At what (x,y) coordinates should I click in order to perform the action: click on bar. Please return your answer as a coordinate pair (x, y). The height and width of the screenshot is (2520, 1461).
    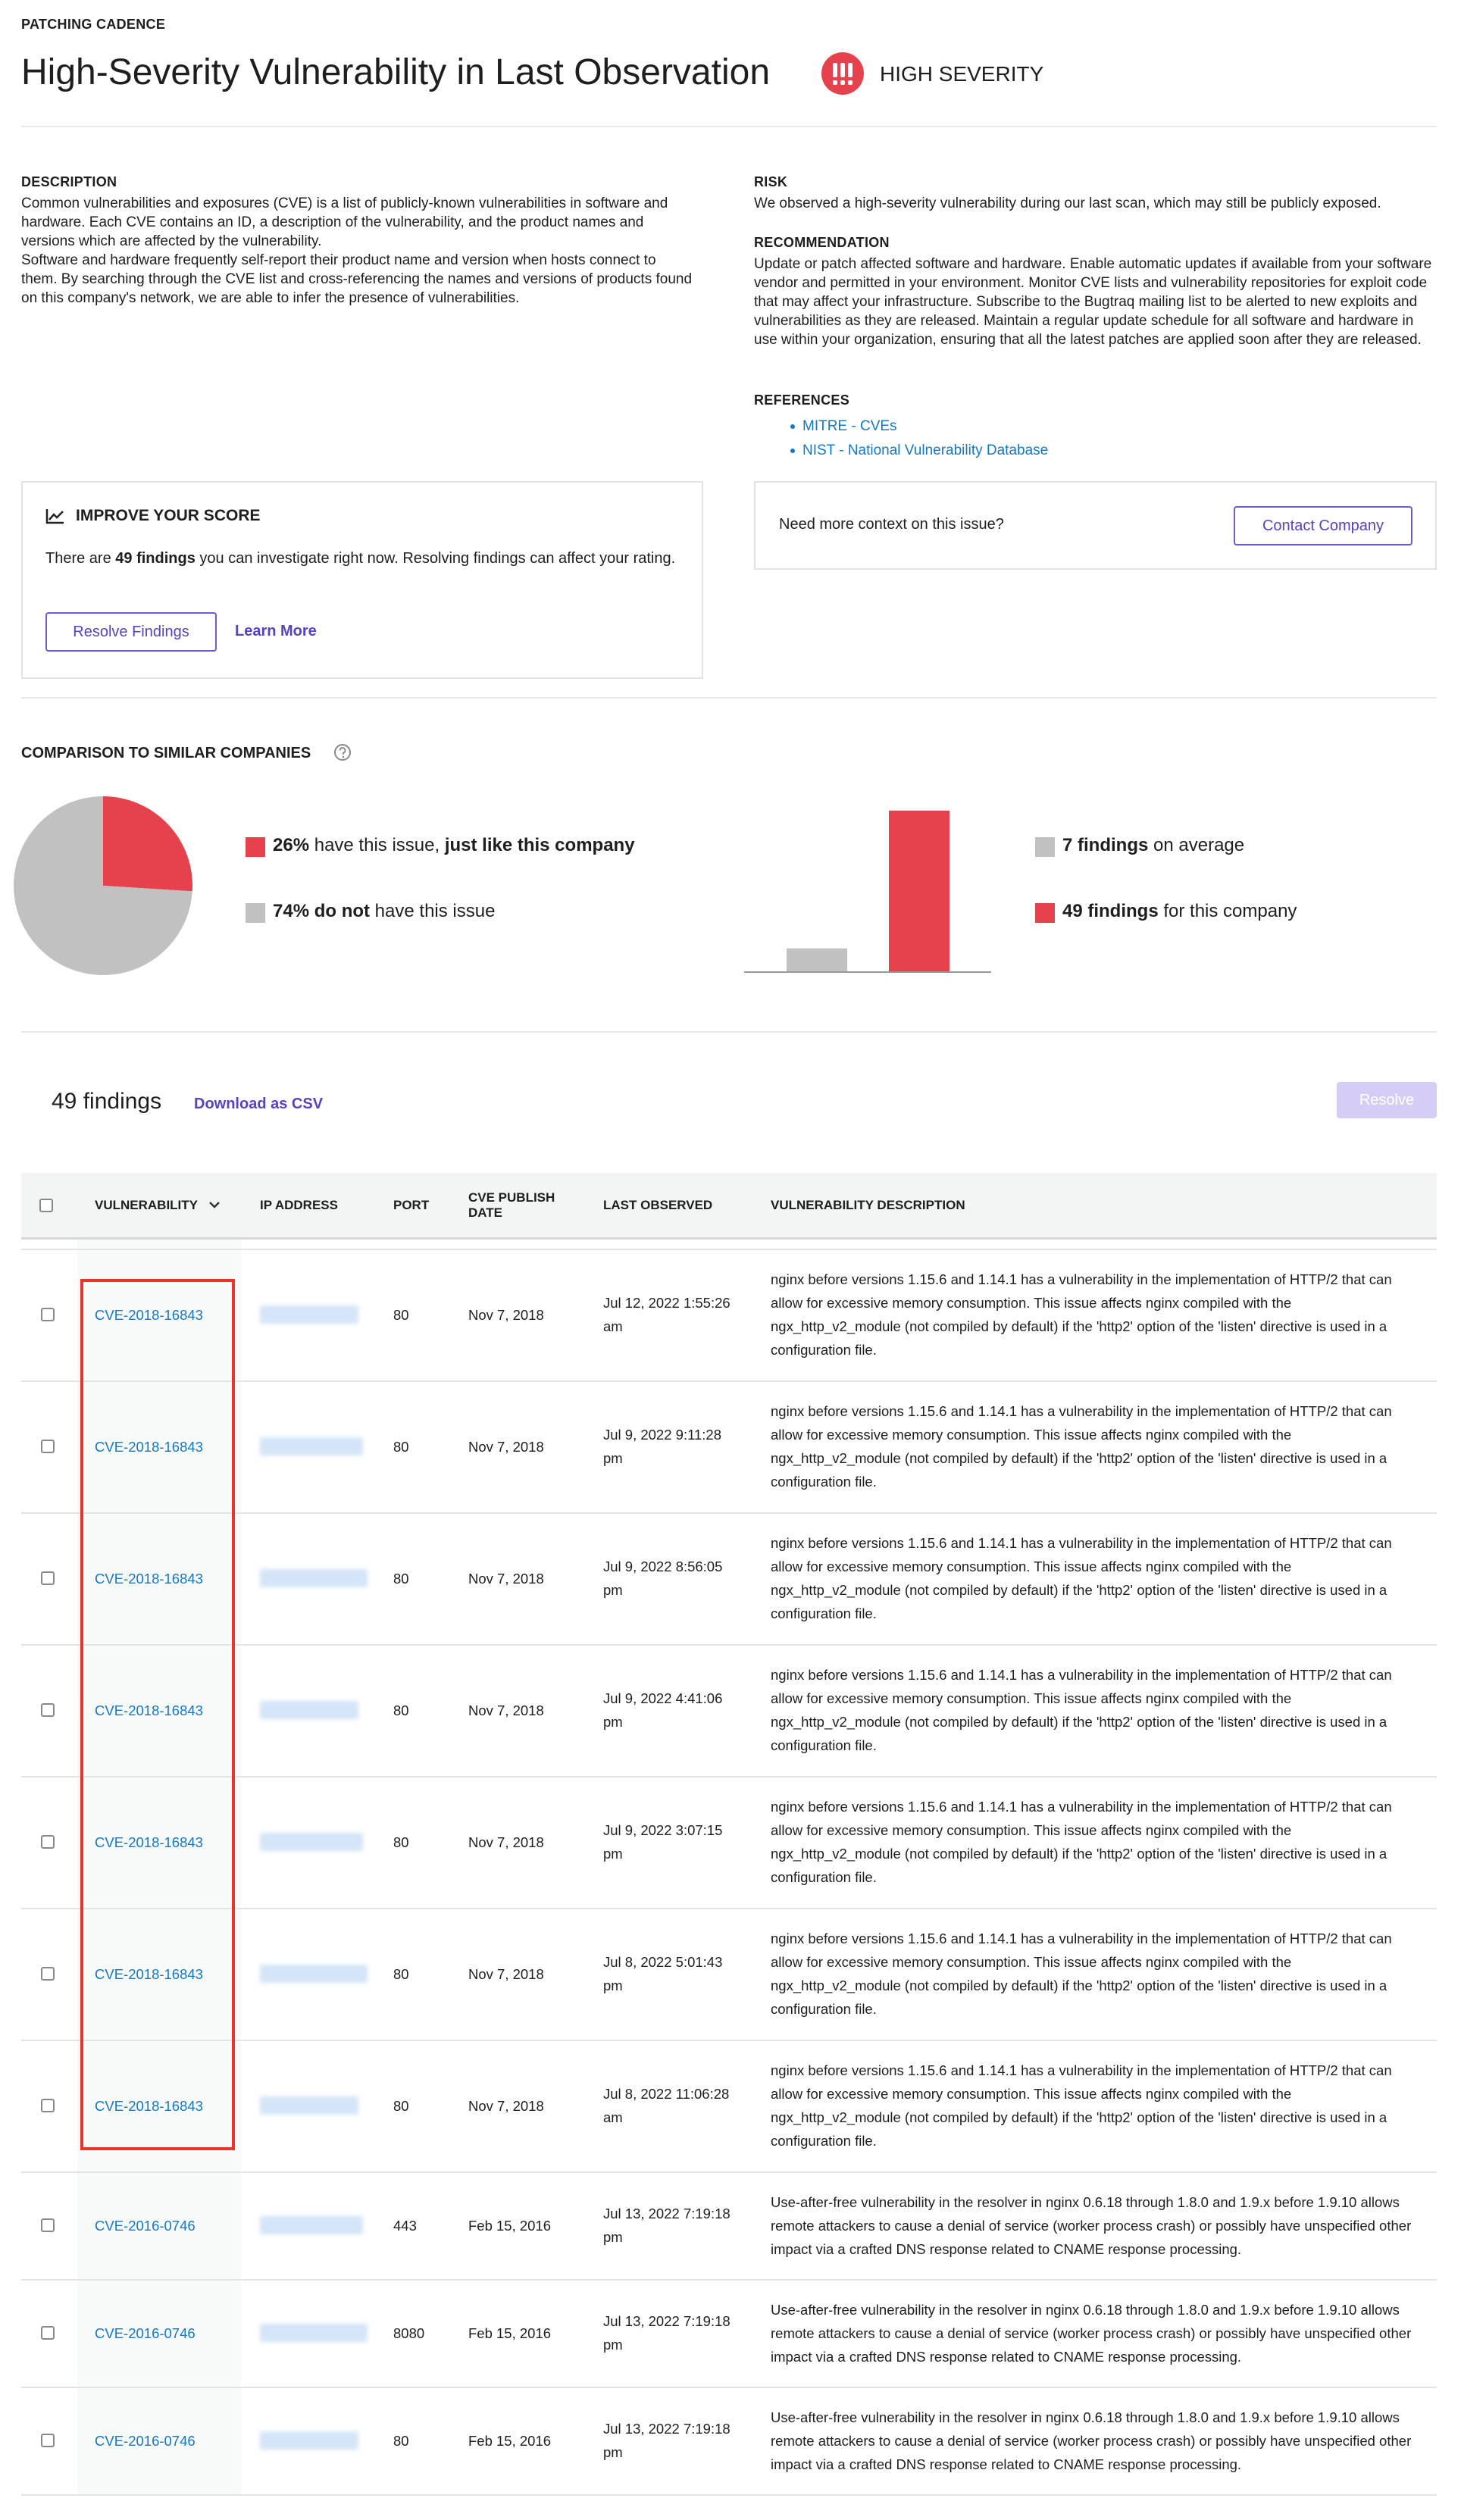
    Looking at the image, I should click on (919, 890).